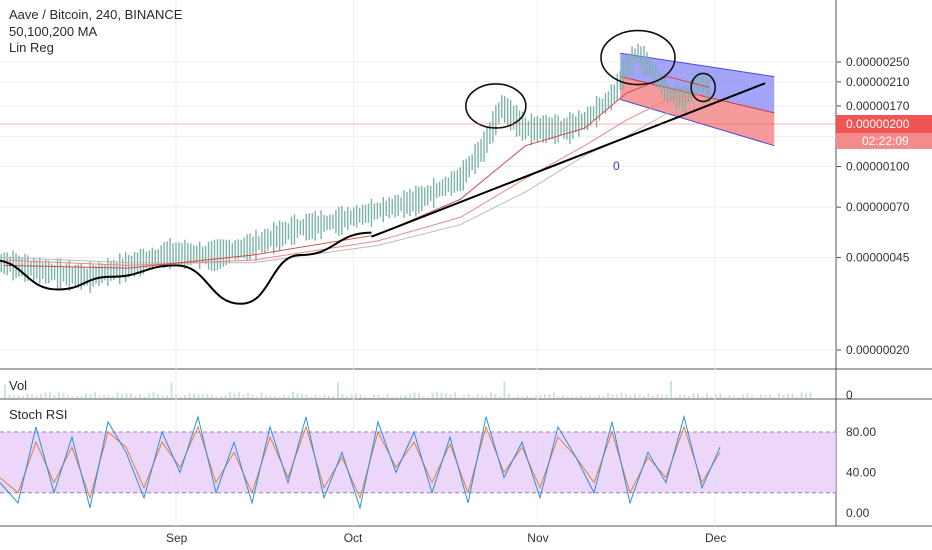 The image size is (932, 550). I want to click on stoch-tick-label: 0.00, so click(858, 513).